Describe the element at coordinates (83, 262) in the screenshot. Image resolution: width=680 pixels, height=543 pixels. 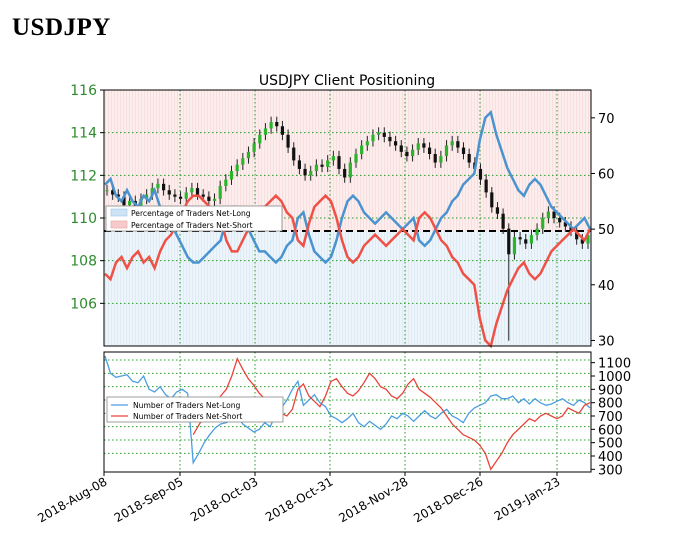
I see `left-tick-label: 108` at that location.